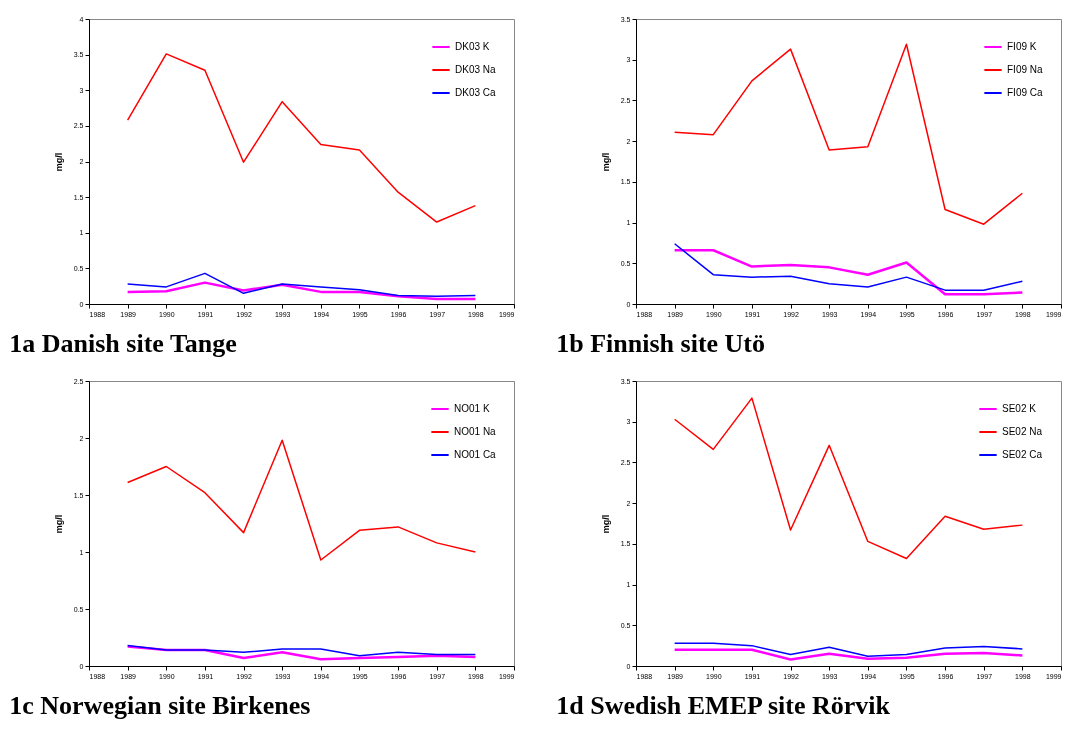 This screenshot has height=735, width=1090. What do you see at coordinates (123, 343) in the screenshot?
I see `text: 1a Danish site Tange` at bounding box center [123, 343].